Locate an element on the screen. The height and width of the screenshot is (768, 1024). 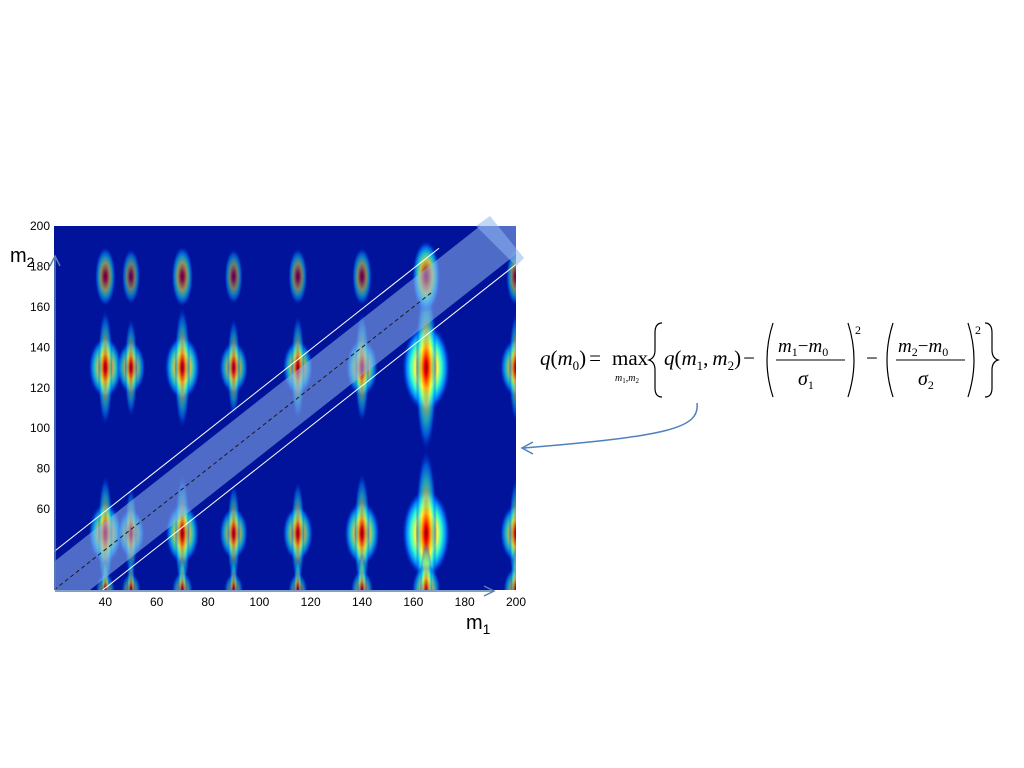
max-sub-1: 1 is located at coordinates (624, 381).